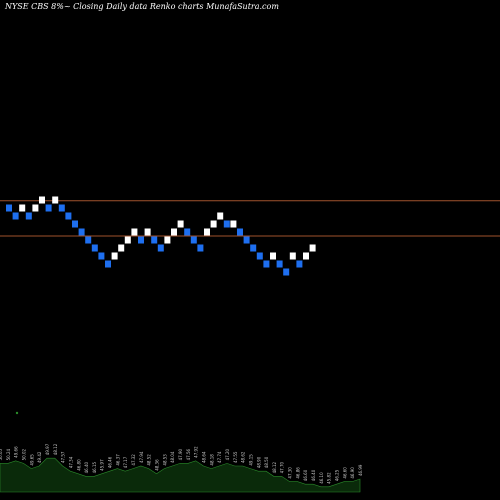  What do you see at coordinates (180, 475) in the screenshot?
I see `volume-area` at bounding box center [180, 475].